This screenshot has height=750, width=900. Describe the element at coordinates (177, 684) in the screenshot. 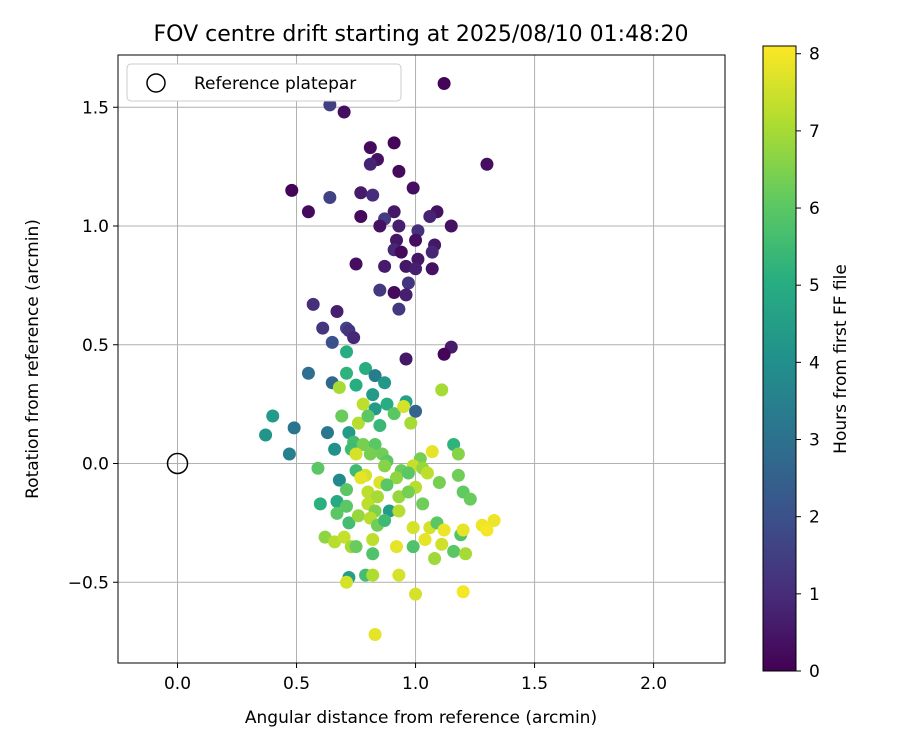

I see `x-tick-label: 0.0` at that location.